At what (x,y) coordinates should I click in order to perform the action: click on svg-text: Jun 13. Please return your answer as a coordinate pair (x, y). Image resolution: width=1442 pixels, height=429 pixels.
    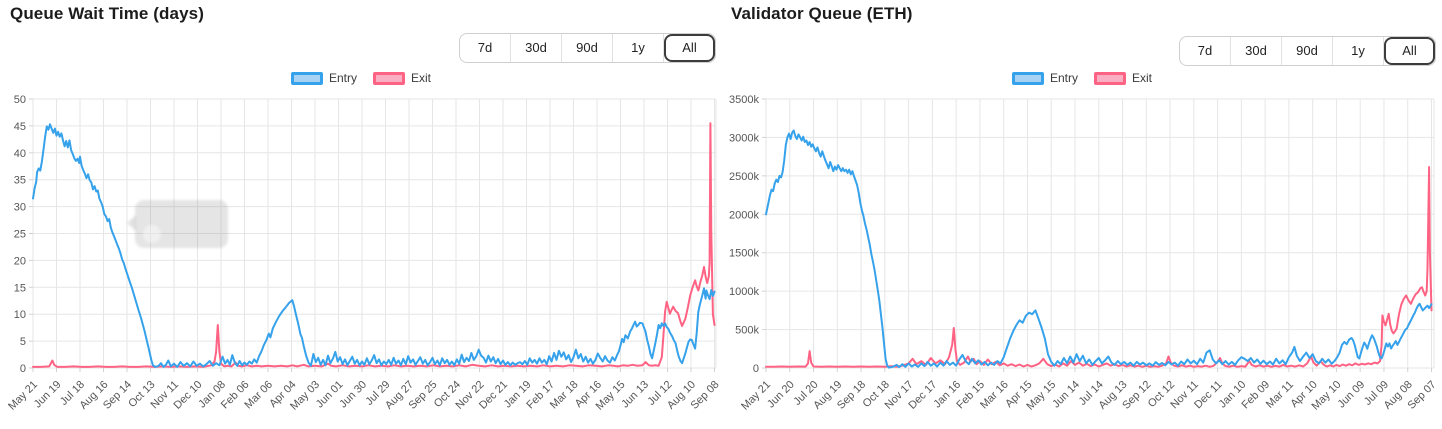
    Looking at the image, I should click on (635, 395).